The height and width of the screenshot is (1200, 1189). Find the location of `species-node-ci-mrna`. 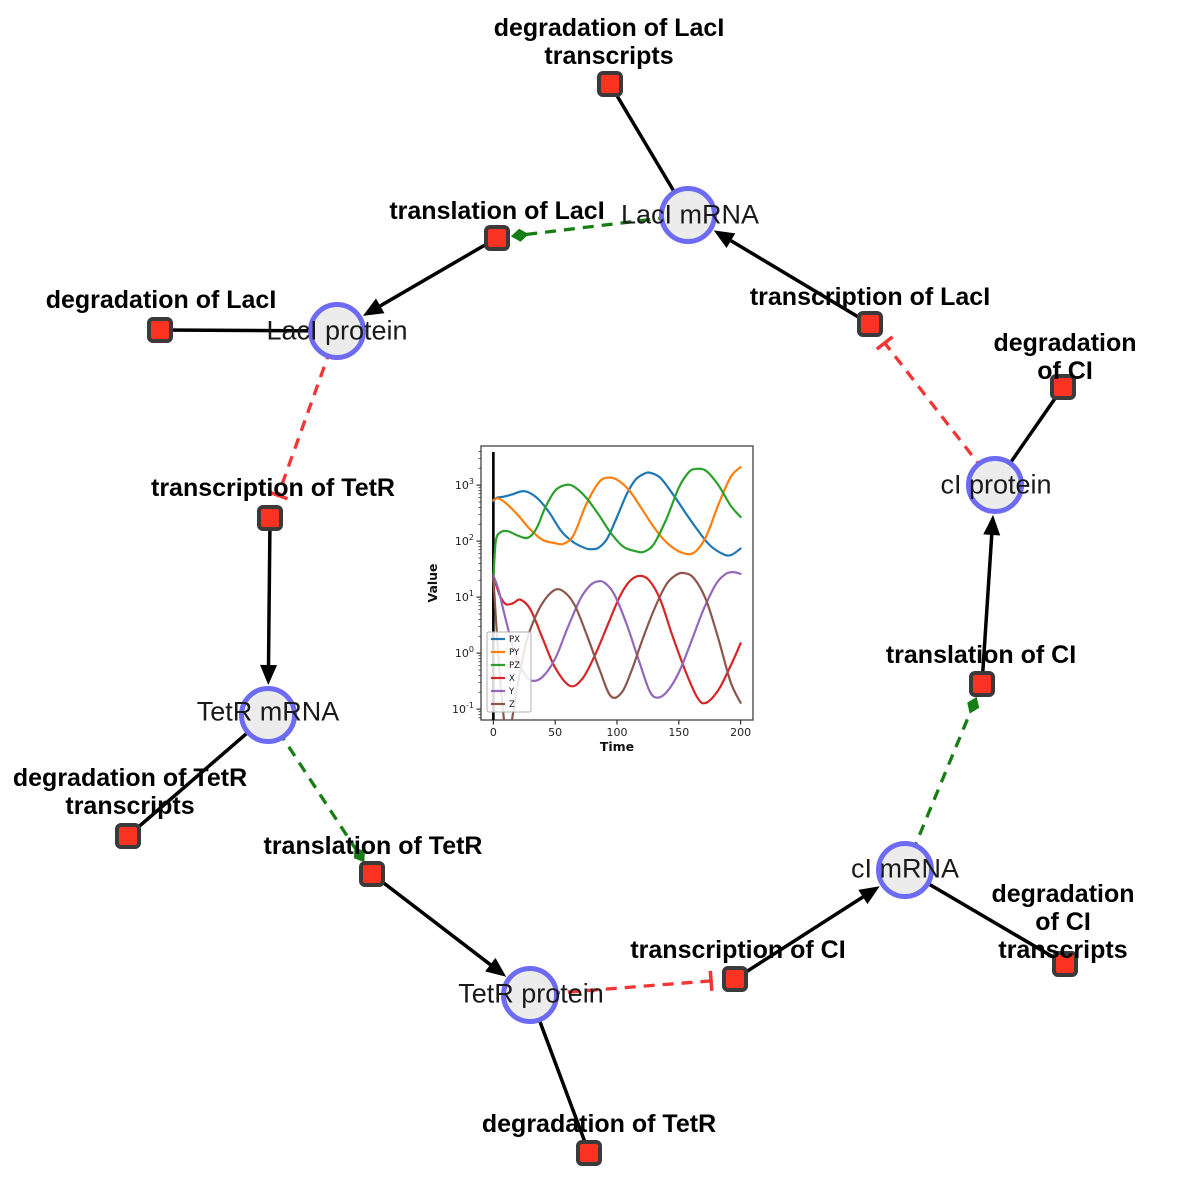

species-node-ci-mrna is located at coordinates (905, 870).